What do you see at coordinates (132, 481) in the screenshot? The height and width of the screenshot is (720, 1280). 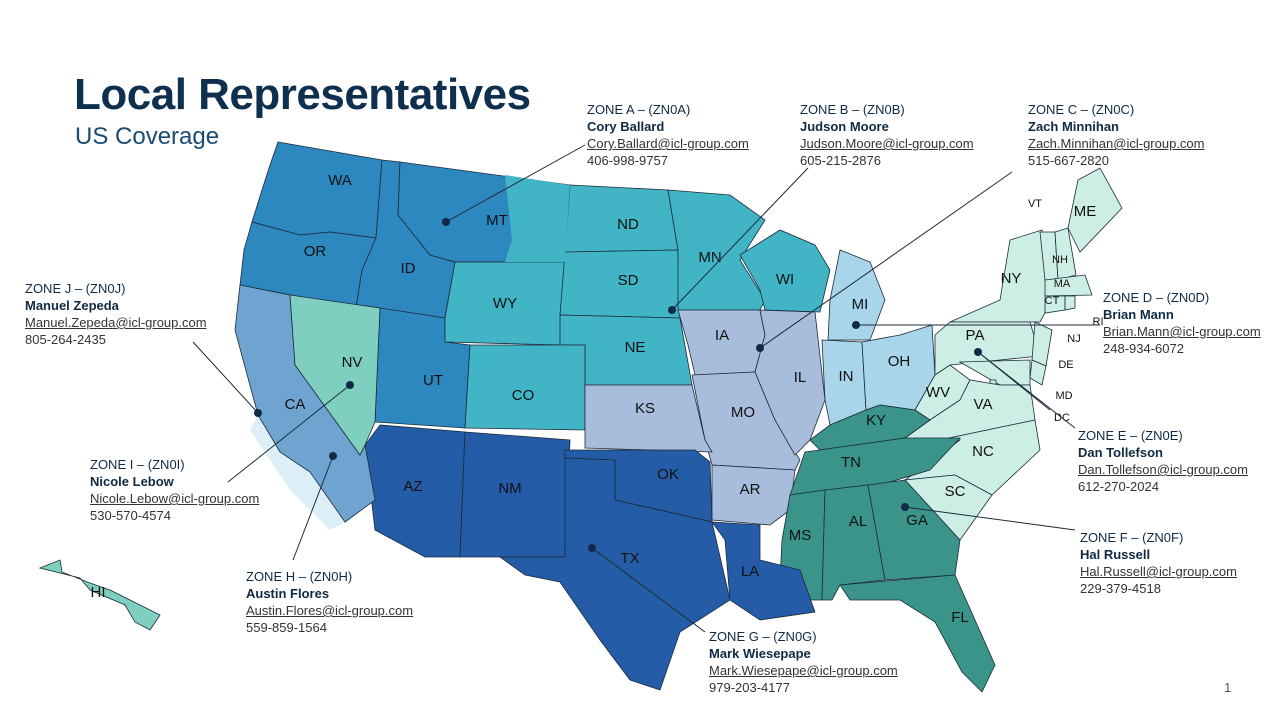 I see `rep-name: Nicole Lebow` at bounding box center [132, 481].